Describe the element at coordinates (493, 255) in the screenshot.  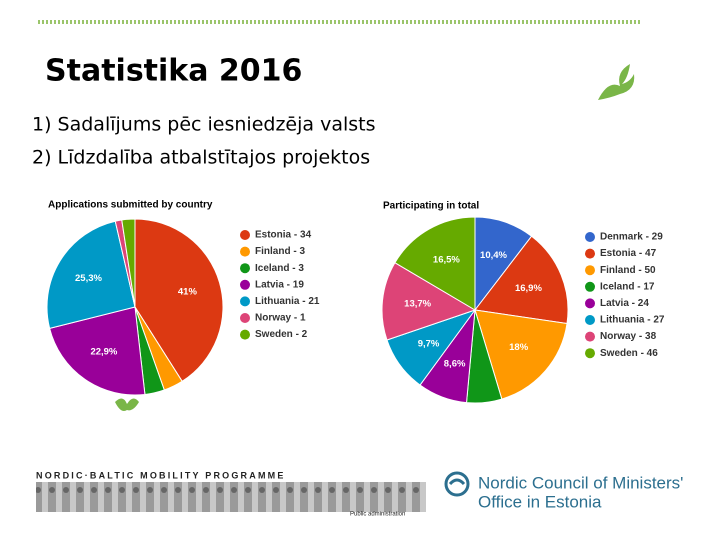
I see `slice-label: 10,4%` at that location.